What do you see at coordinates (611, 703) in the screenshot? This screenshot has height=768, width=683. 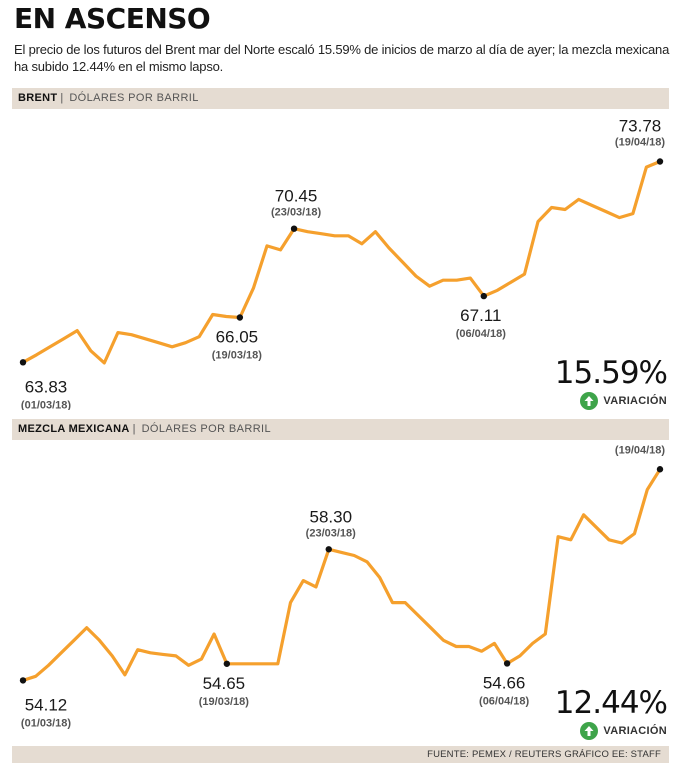 I see `mezcla-variation-value: 12.44%` at bounding box center [611, 703].